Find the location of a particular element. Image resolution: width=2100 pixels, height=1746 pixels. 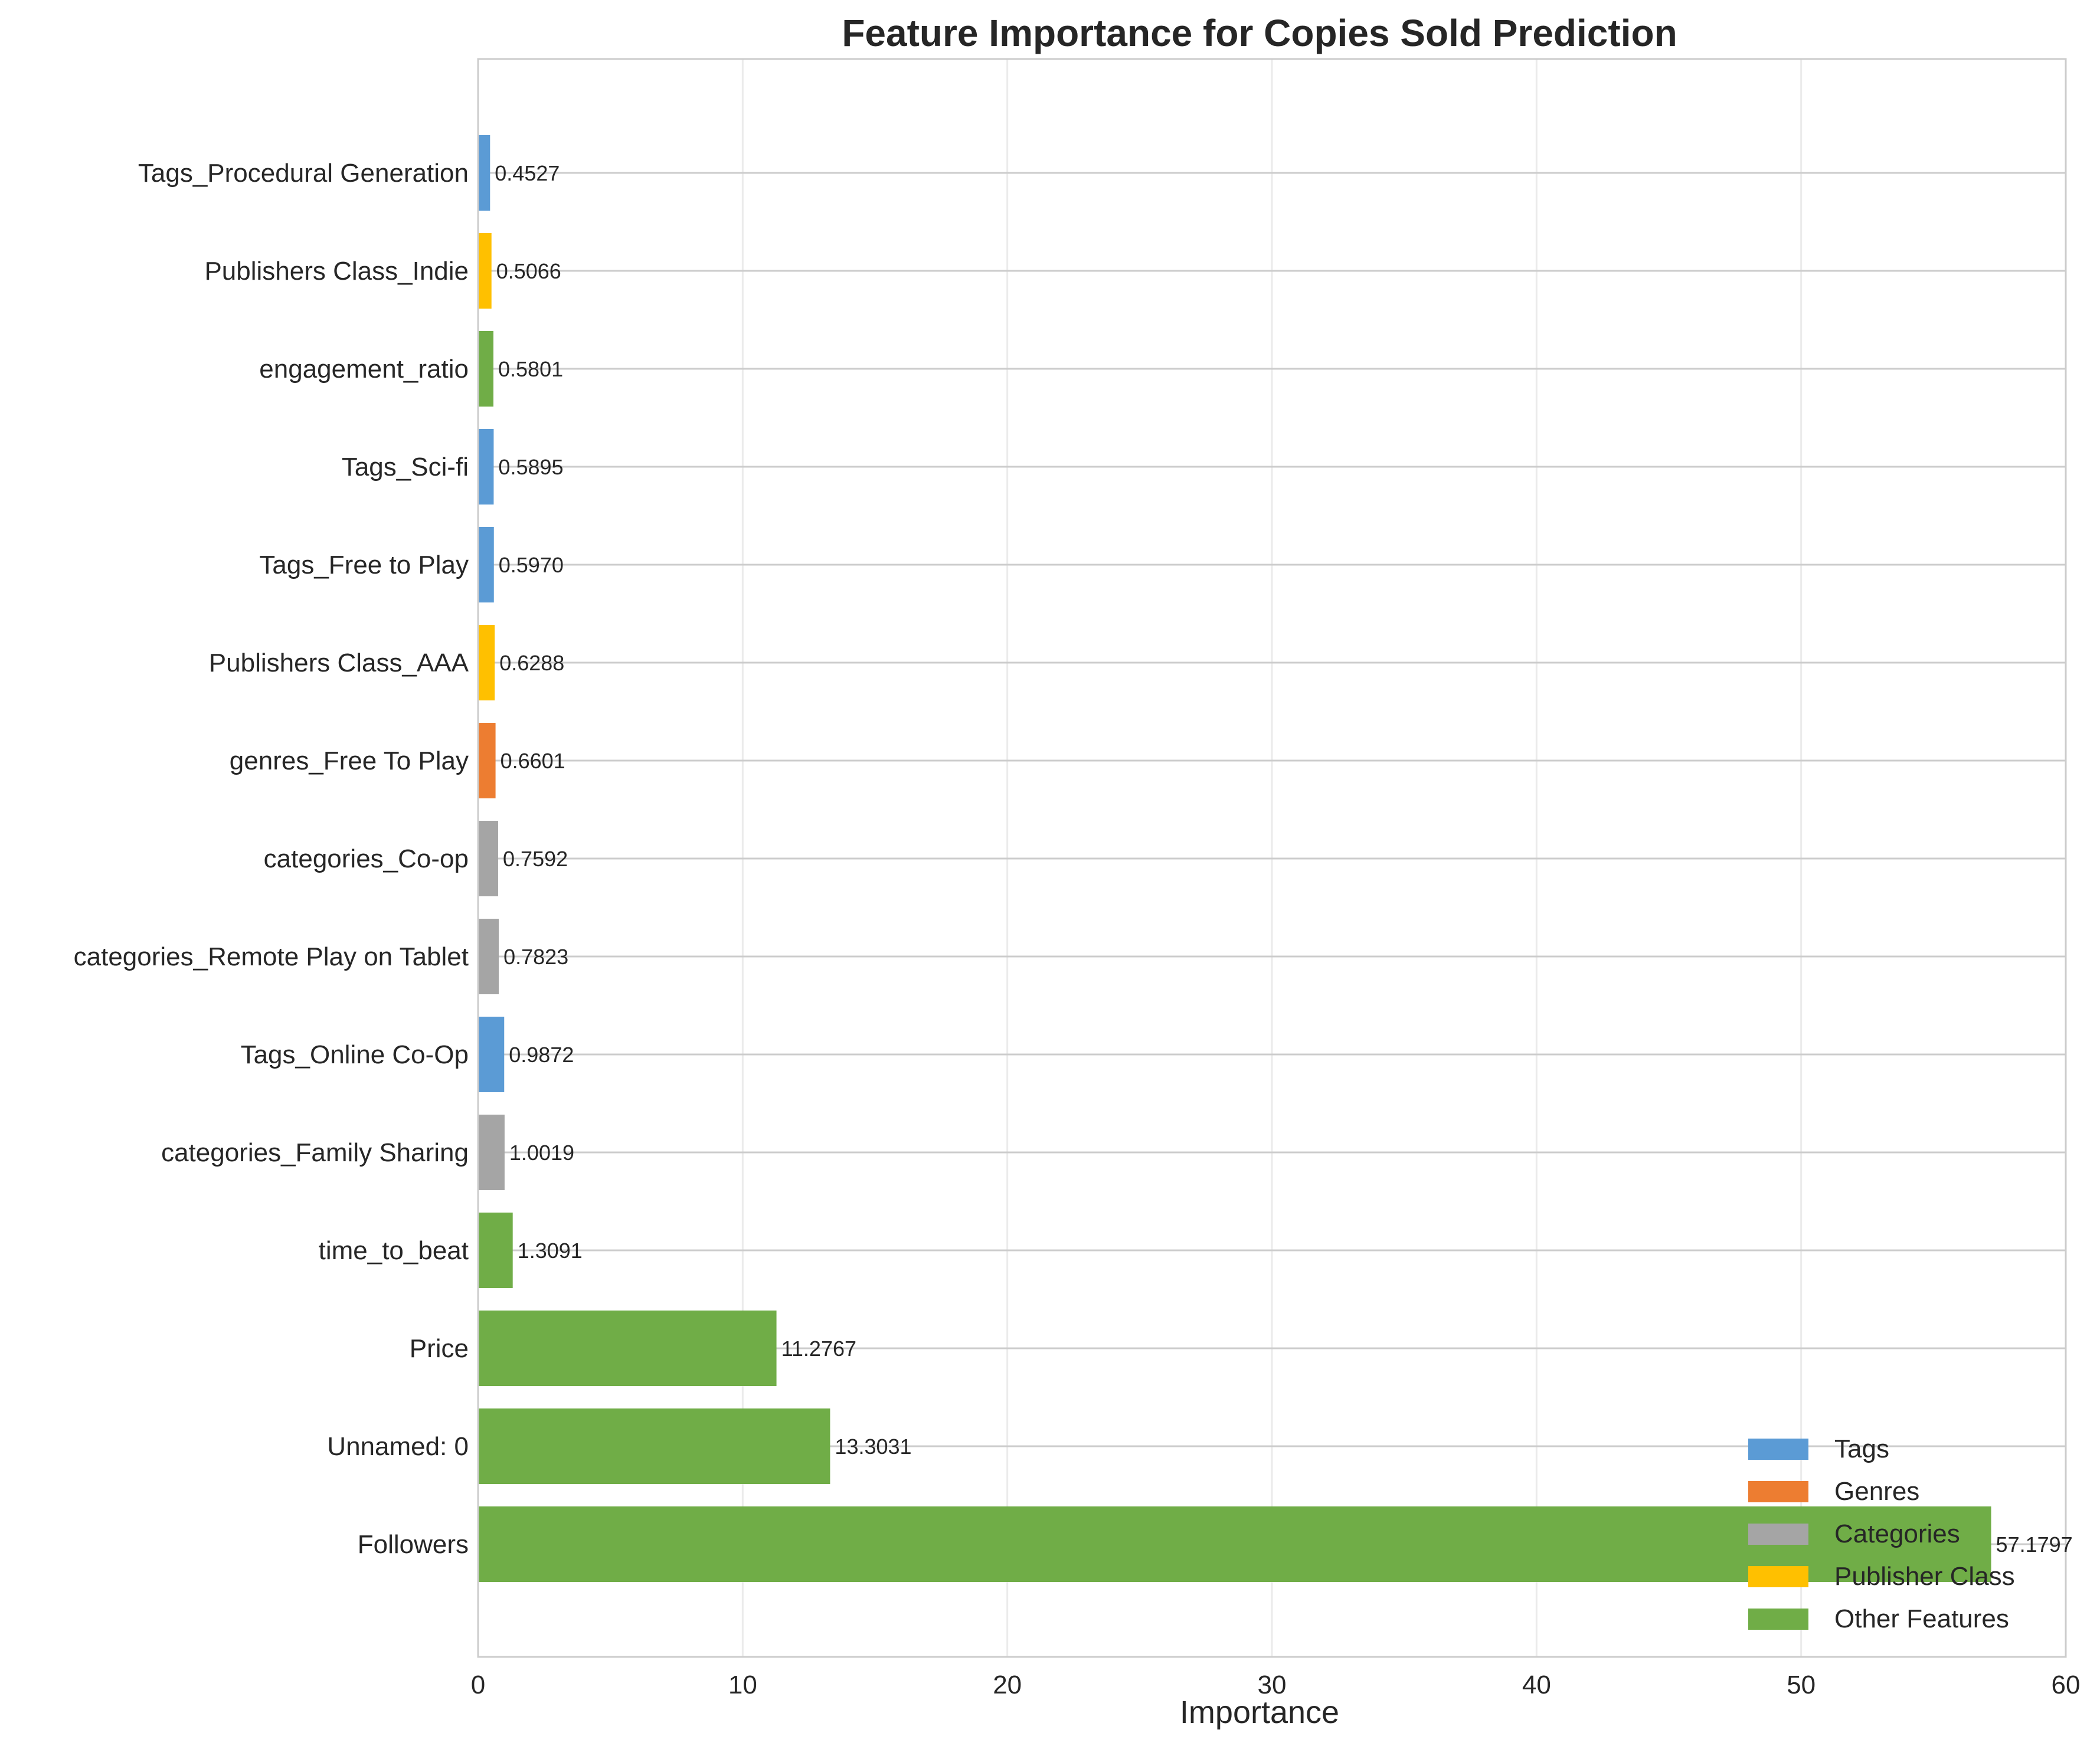

bar-value-label: 57.1797 is located at coordinates (2034, 1544).